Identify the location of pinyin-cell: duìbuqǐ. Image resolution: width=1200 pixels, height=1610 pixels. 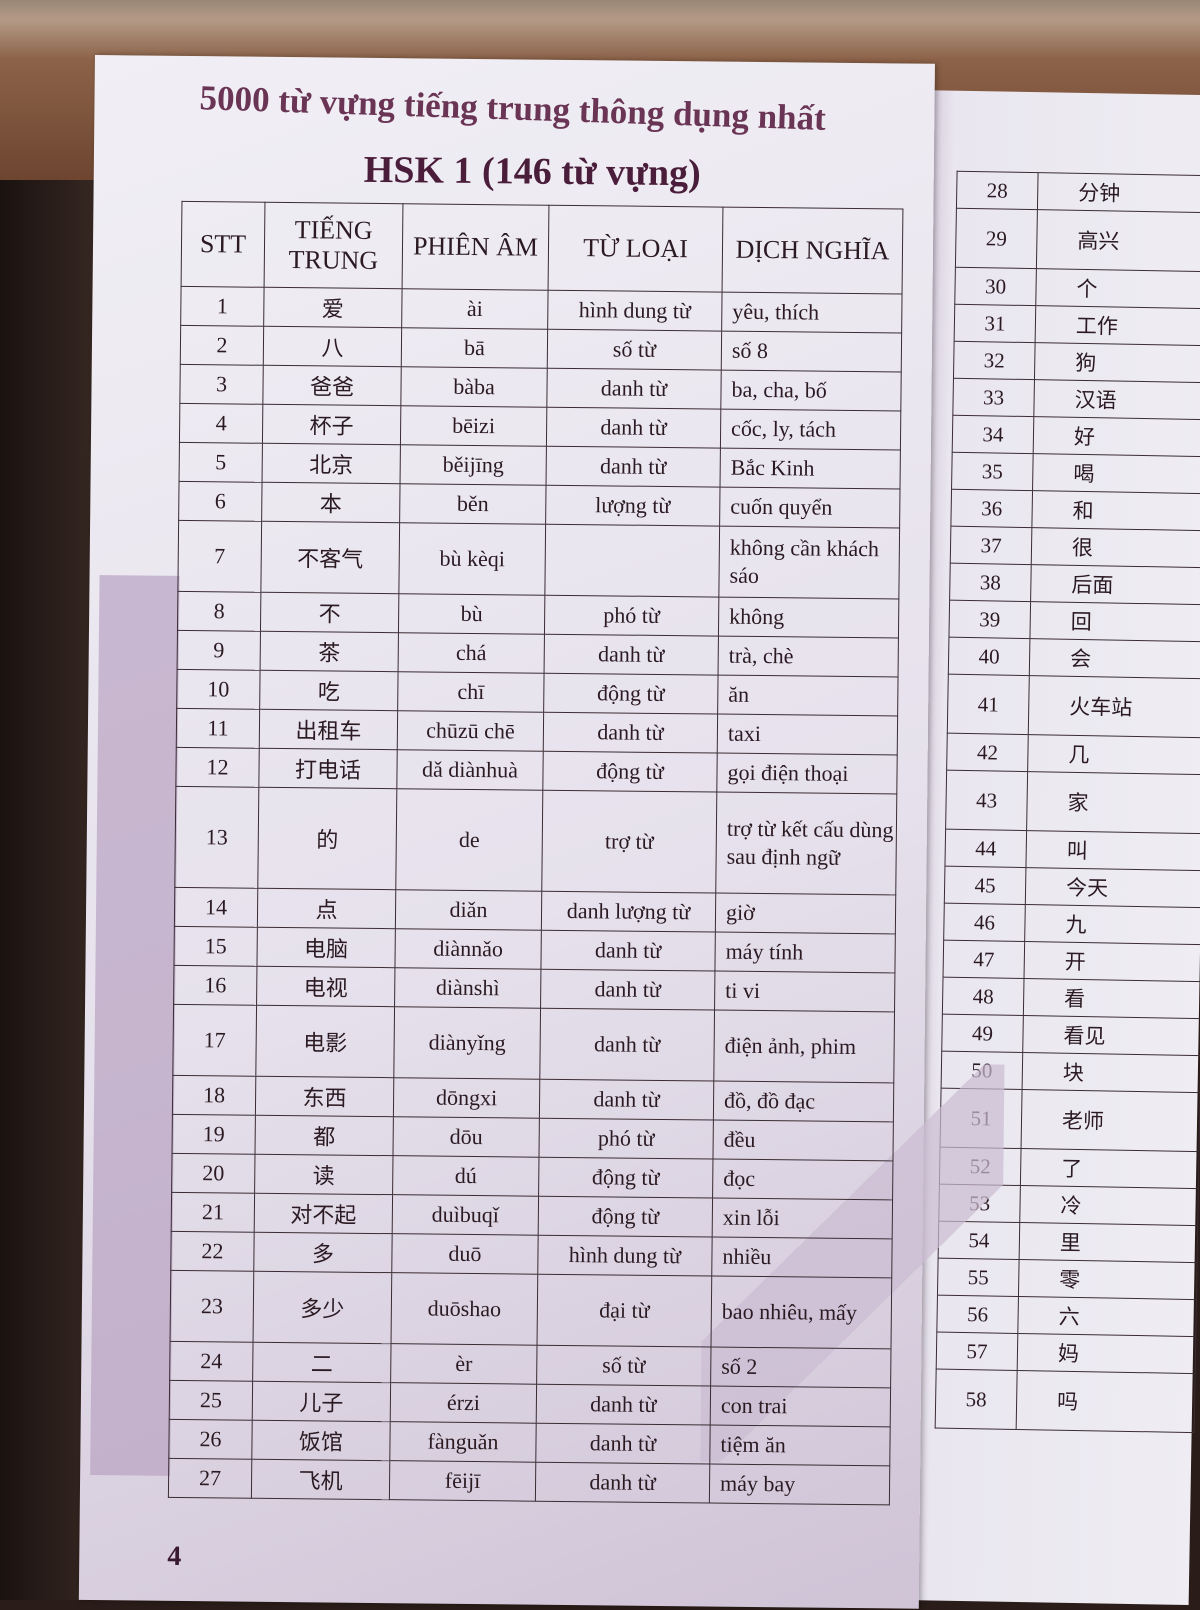
(465, 1215).